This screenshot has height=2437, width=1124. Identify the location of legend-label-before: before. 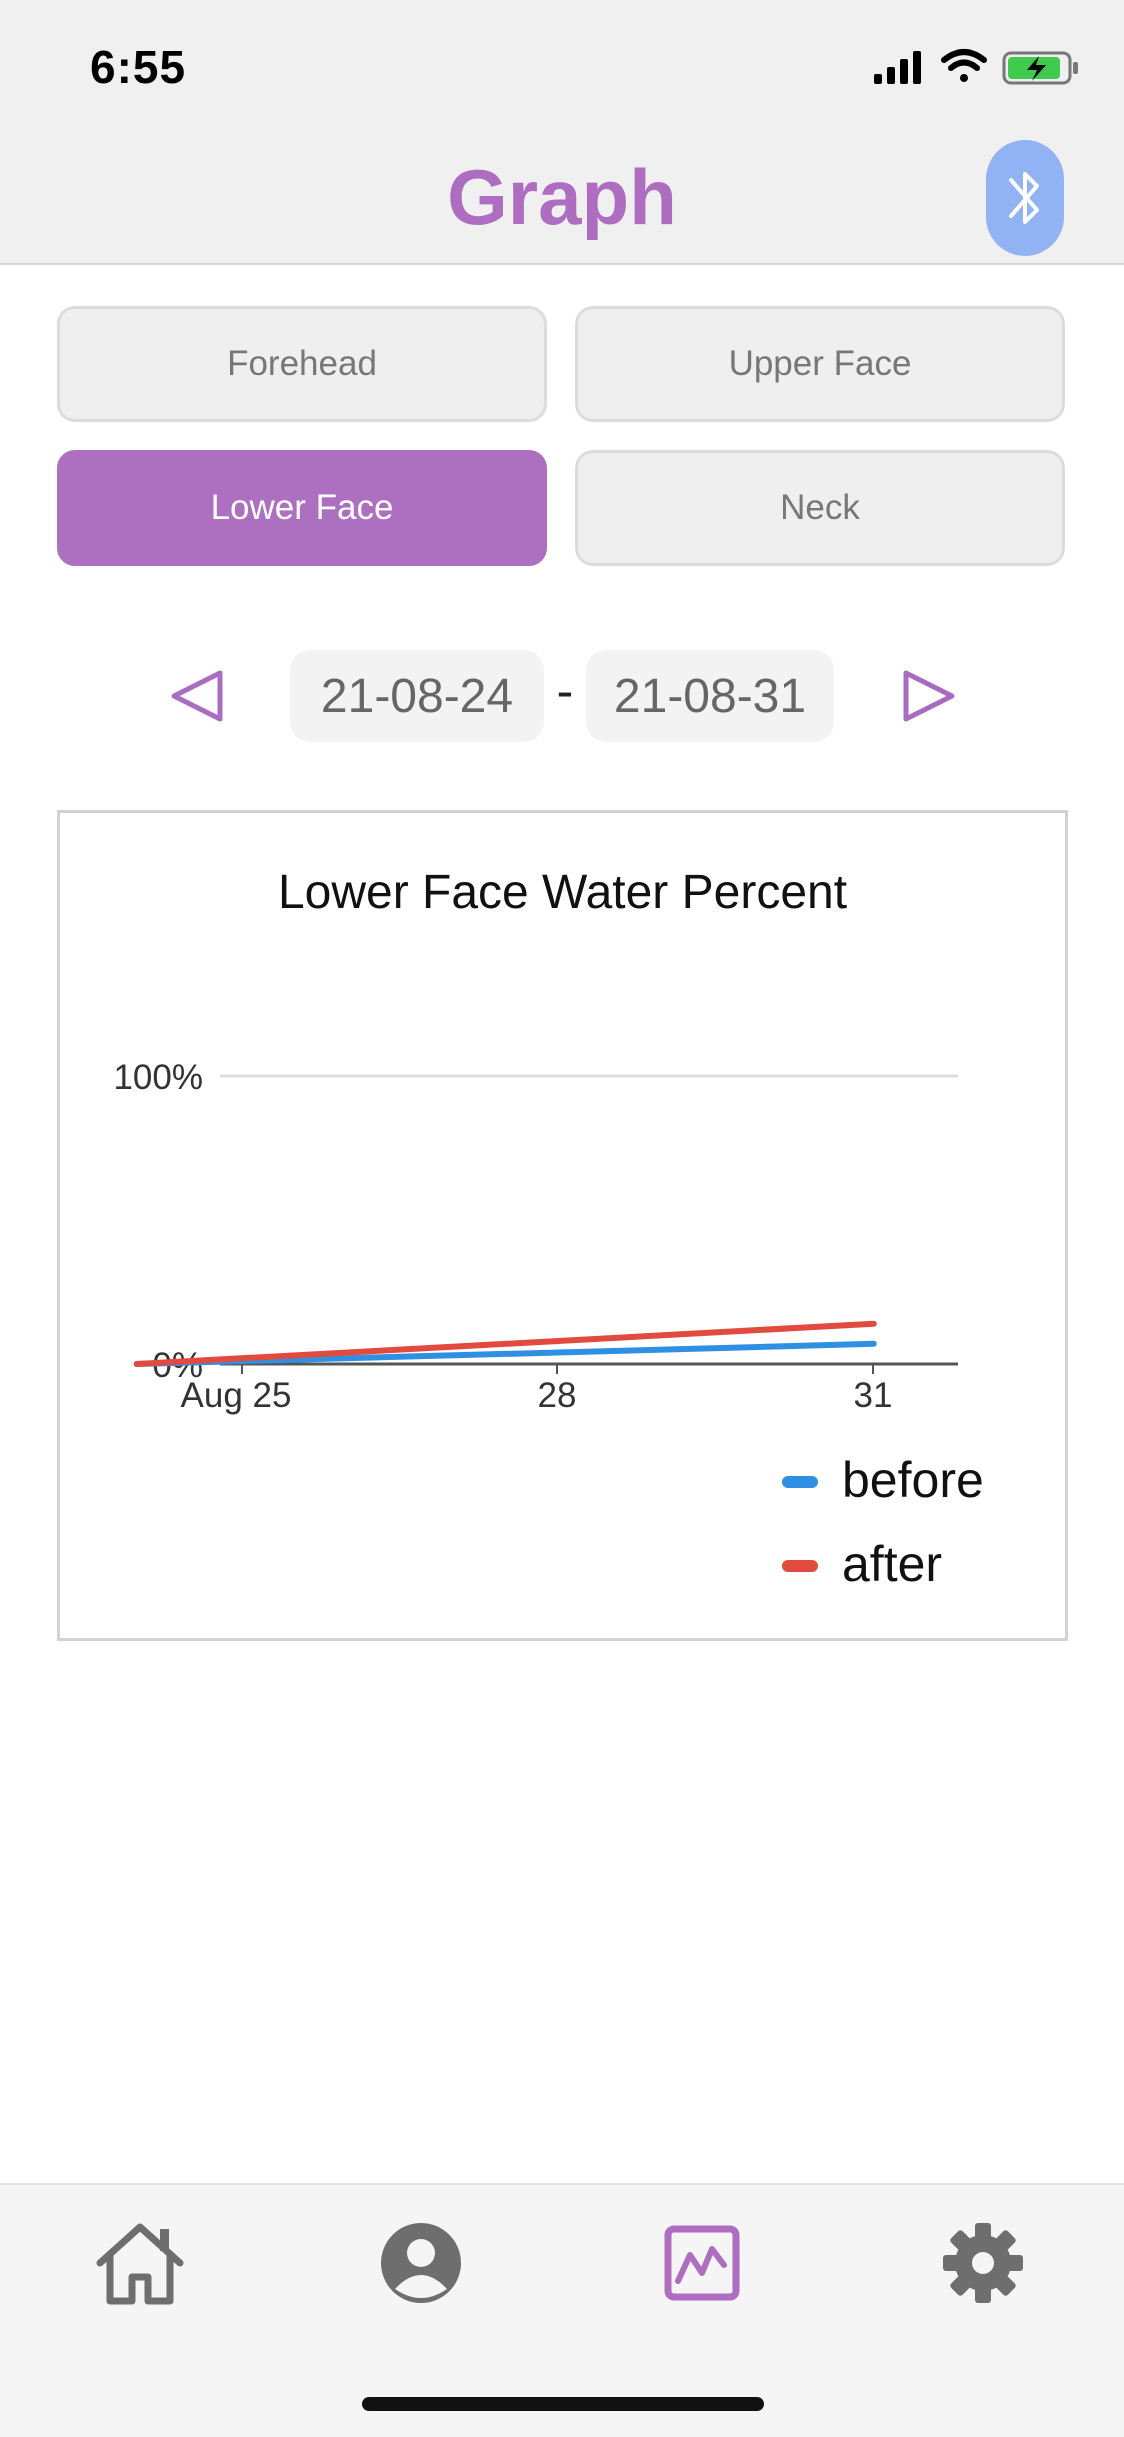
(913, 1480).